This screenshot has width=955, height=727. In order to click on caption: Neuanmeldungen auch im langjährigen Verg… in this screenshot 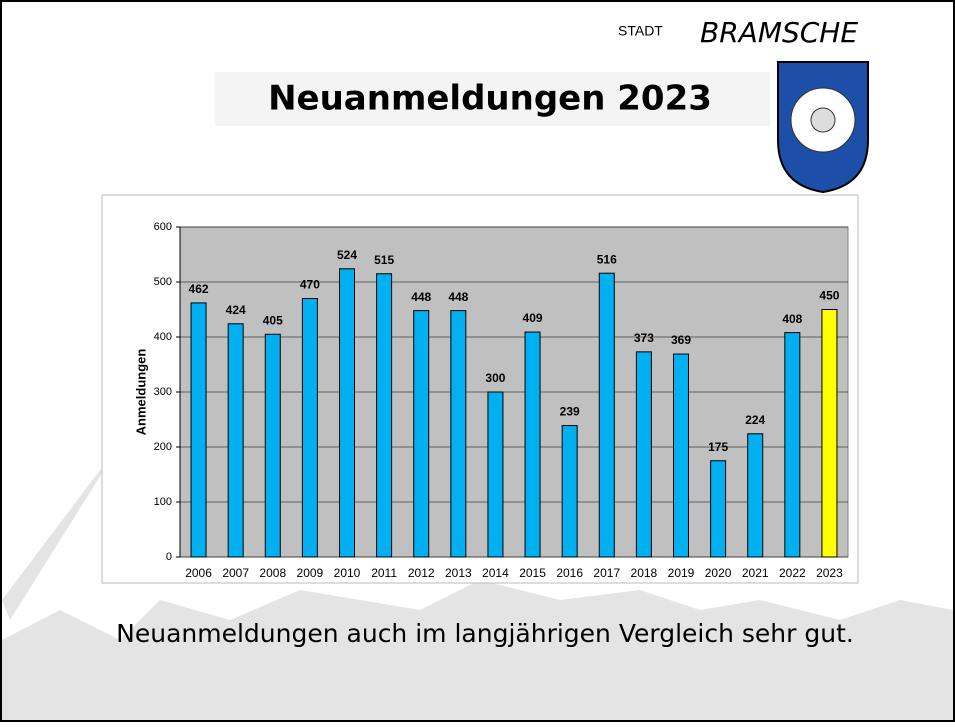, I will do `click(485, 633)`.